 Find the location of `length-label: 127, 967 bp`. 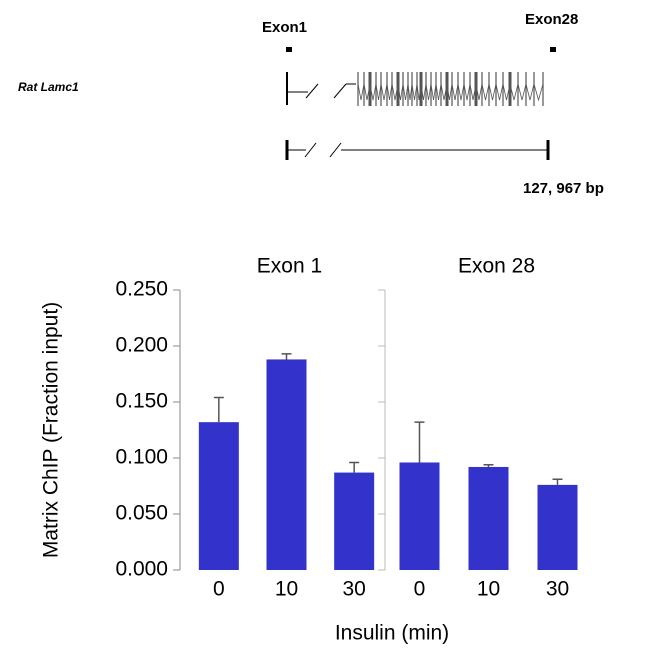

length-label: 127, 967 bp is located at coordinates (563, 188).